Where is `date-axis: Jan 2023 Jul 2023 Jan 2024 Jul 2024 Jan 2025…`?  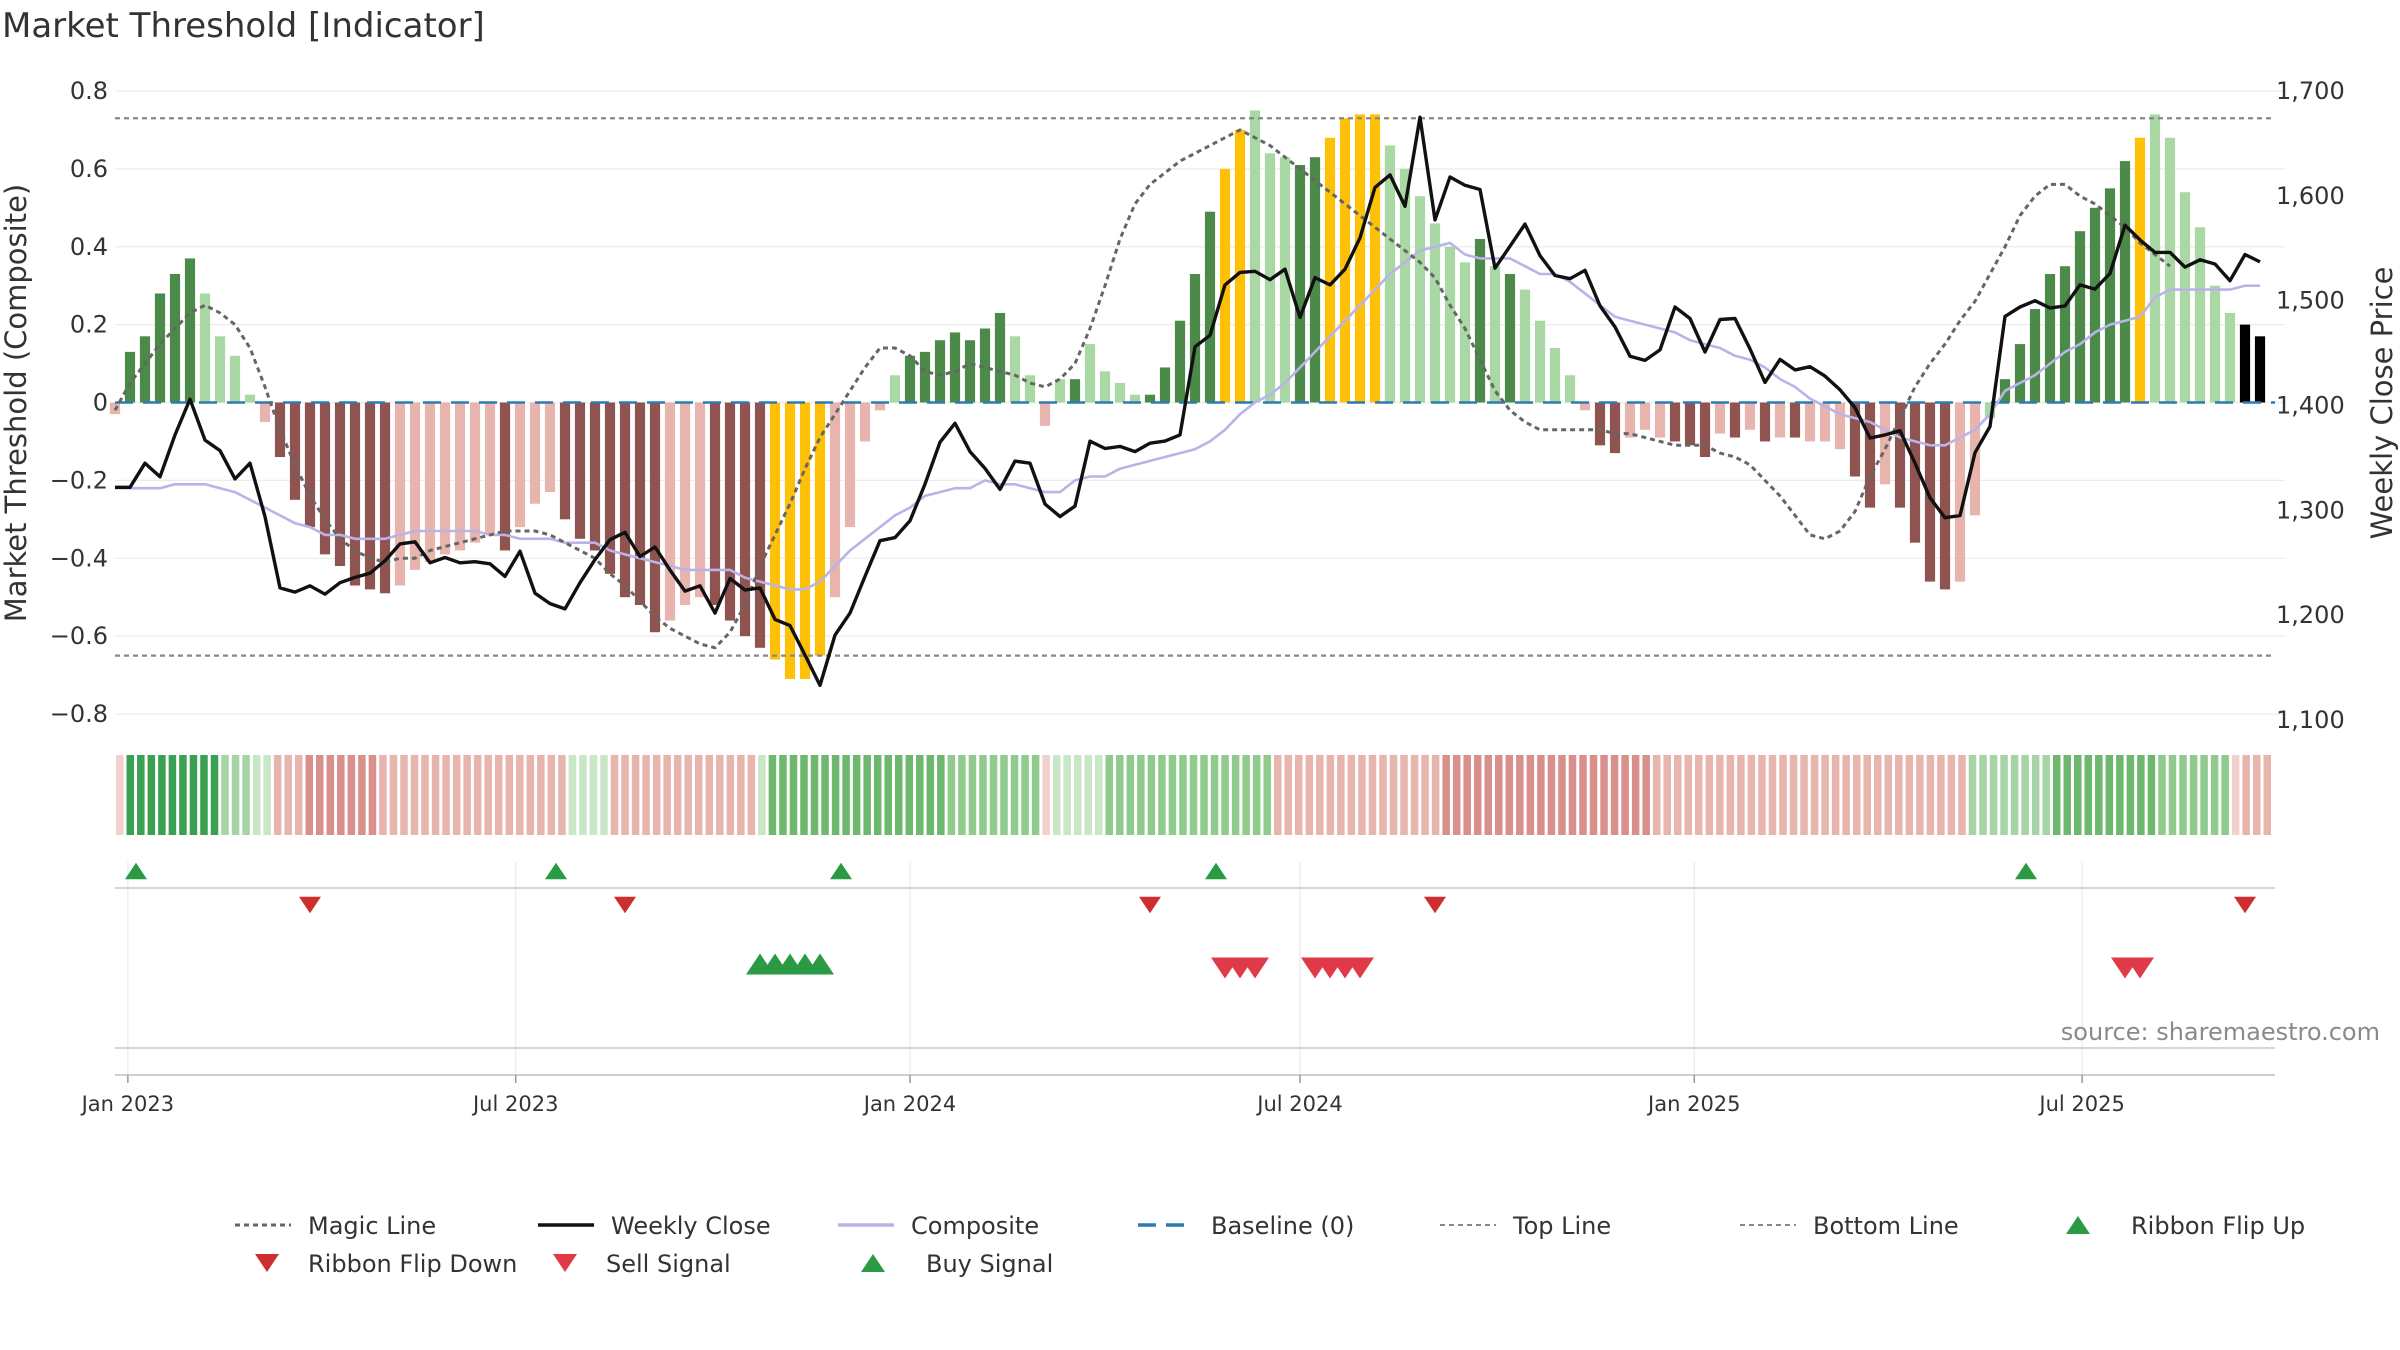 date-axis: Jan 2023 Jul 2023 Jan 2024 Jul 2024 Jan 2025… is located at coordinates (1102, 1095).